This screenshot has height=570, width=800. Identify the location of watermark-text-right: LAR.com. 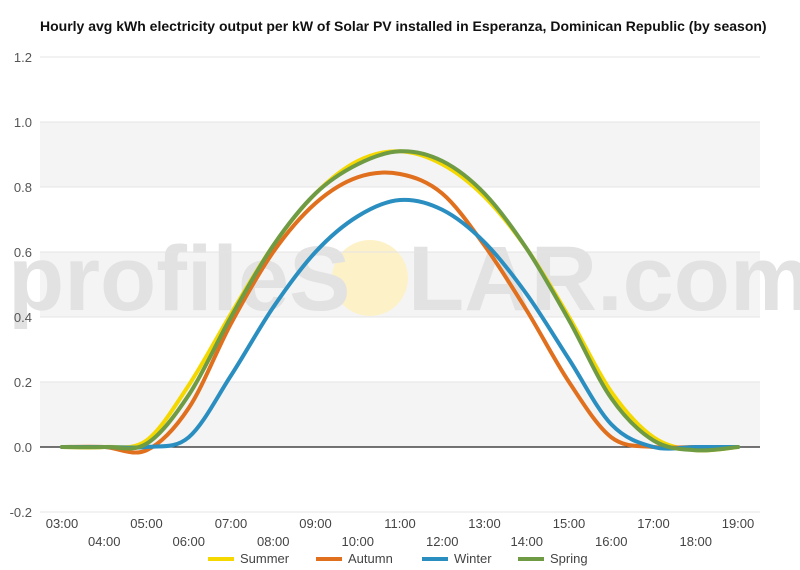
(604, 279).